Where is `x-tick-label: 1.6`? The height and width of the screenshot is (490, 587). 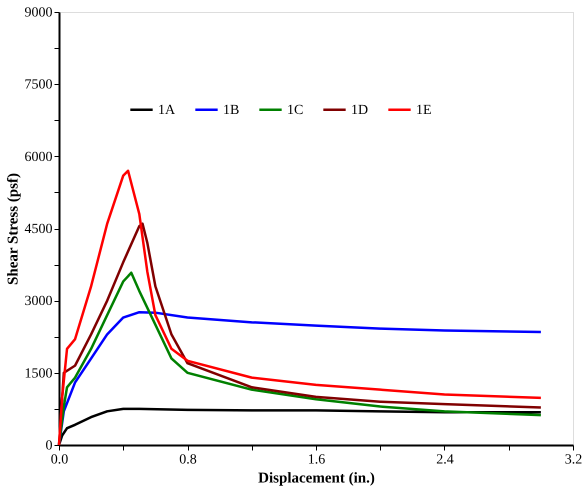
x-tick-label: 1.6 is located at coordinates (317, 460).